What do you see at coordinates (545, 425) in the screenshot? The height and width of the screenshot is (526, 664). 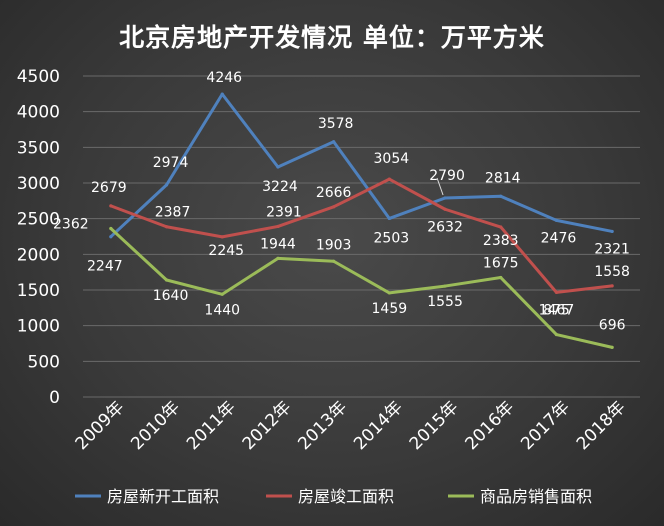 I see `x-tick-label: 2017年` at bounding box center [545, 425].